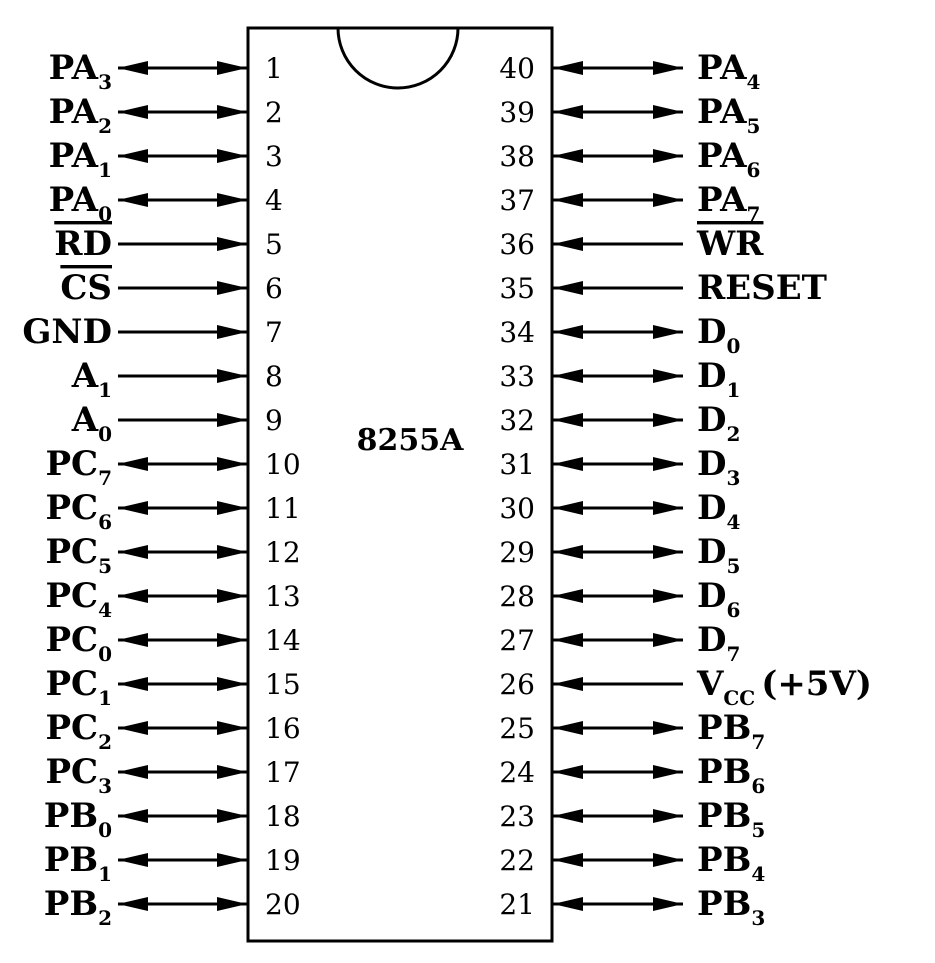  What do you see at coordinates (274, 288) in the screenshot?
I see `pin-number: 6` at bounding box center [274, 288].